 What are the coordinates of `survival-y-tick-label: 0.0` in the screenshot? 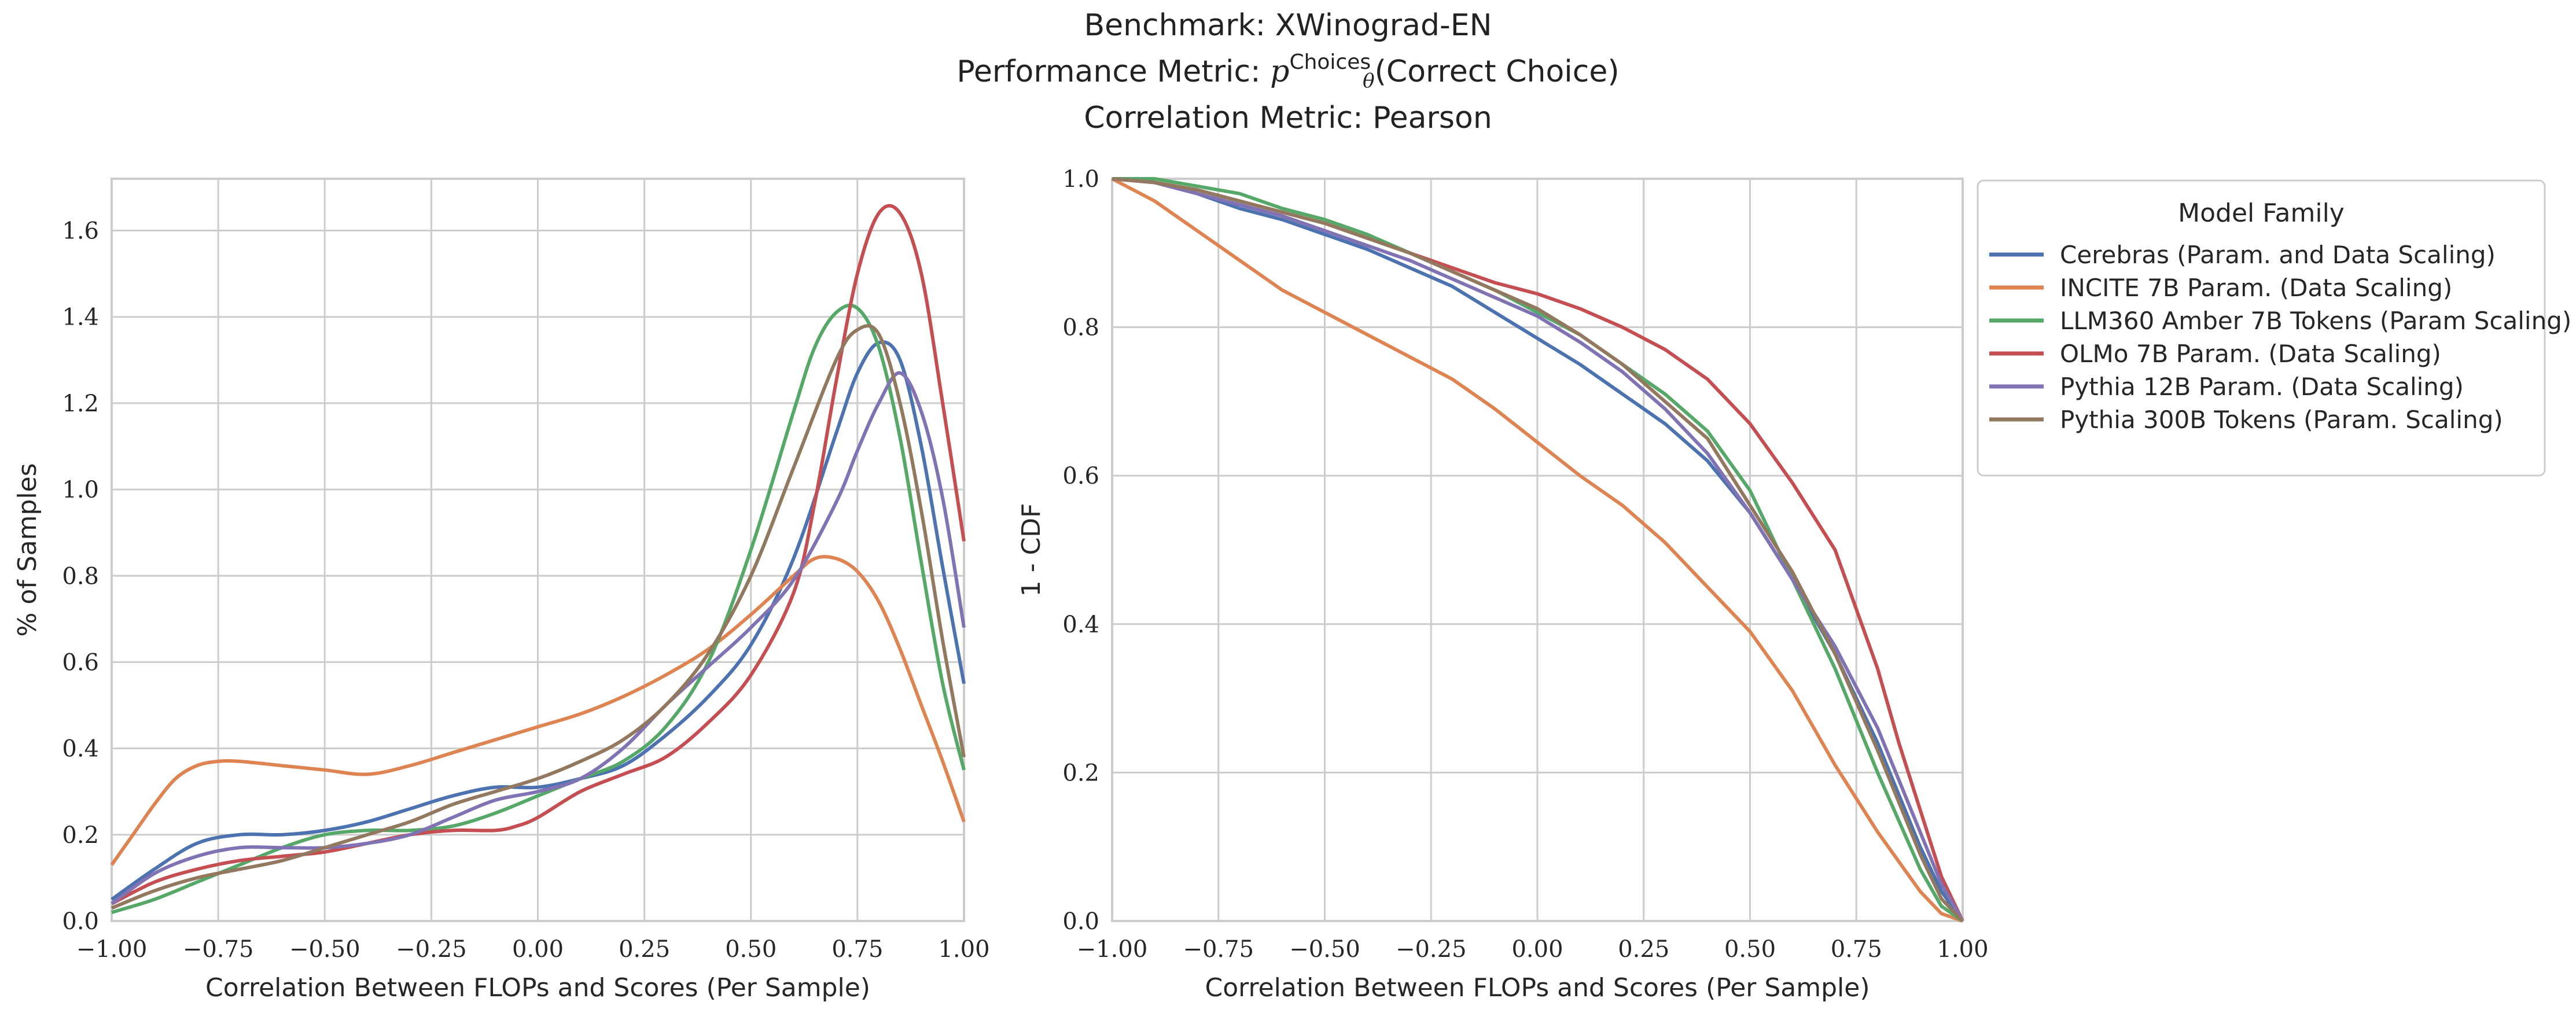 It's located at (1080, 921).